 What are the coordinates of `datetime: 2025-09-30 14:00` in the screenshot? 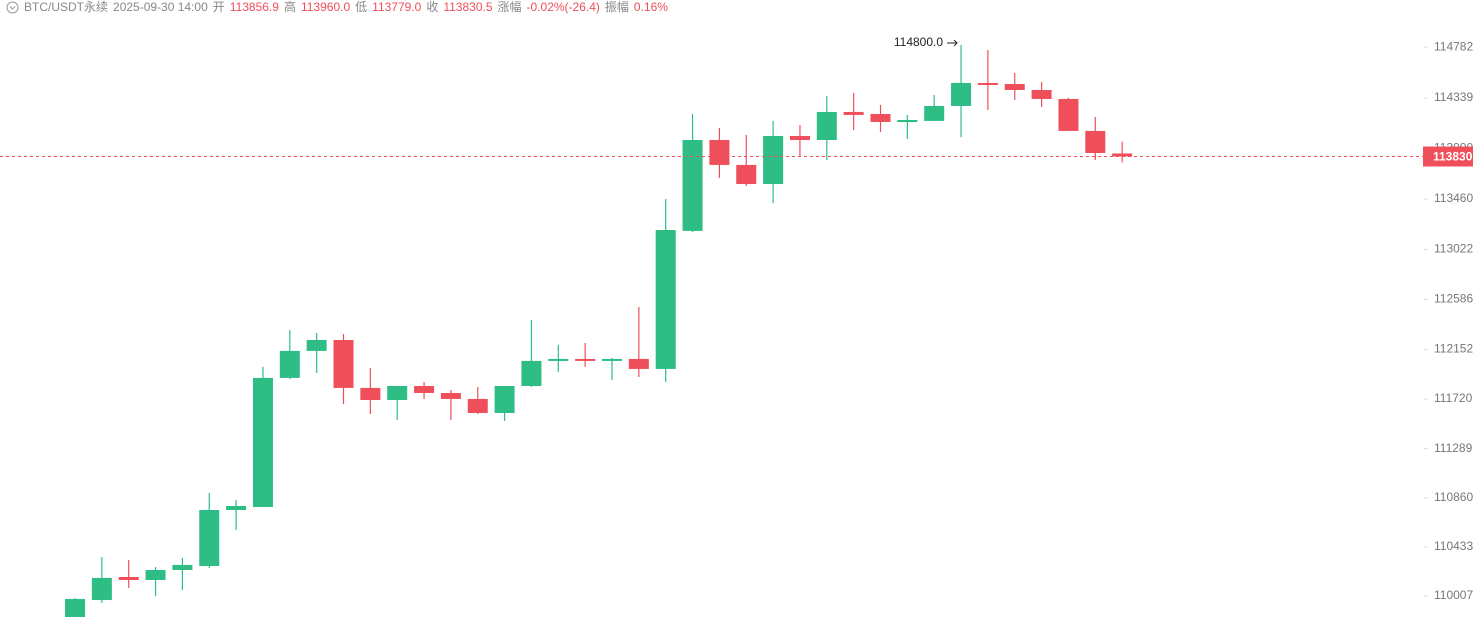 It's located at (160, 7).